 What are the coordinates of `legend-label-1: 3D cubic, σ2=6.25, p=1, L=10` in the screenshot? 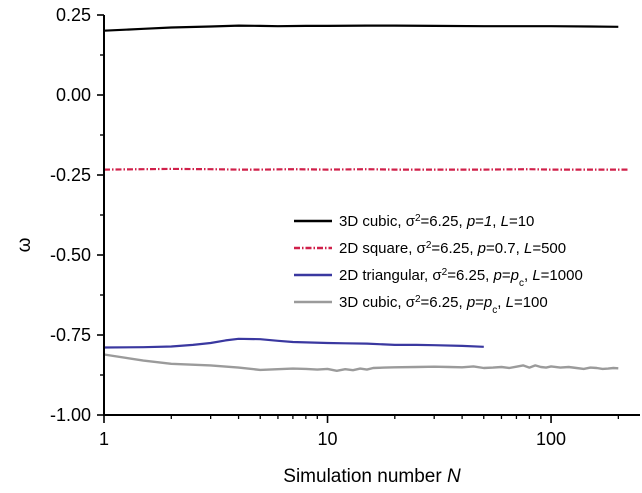 It's located at (436, 222).